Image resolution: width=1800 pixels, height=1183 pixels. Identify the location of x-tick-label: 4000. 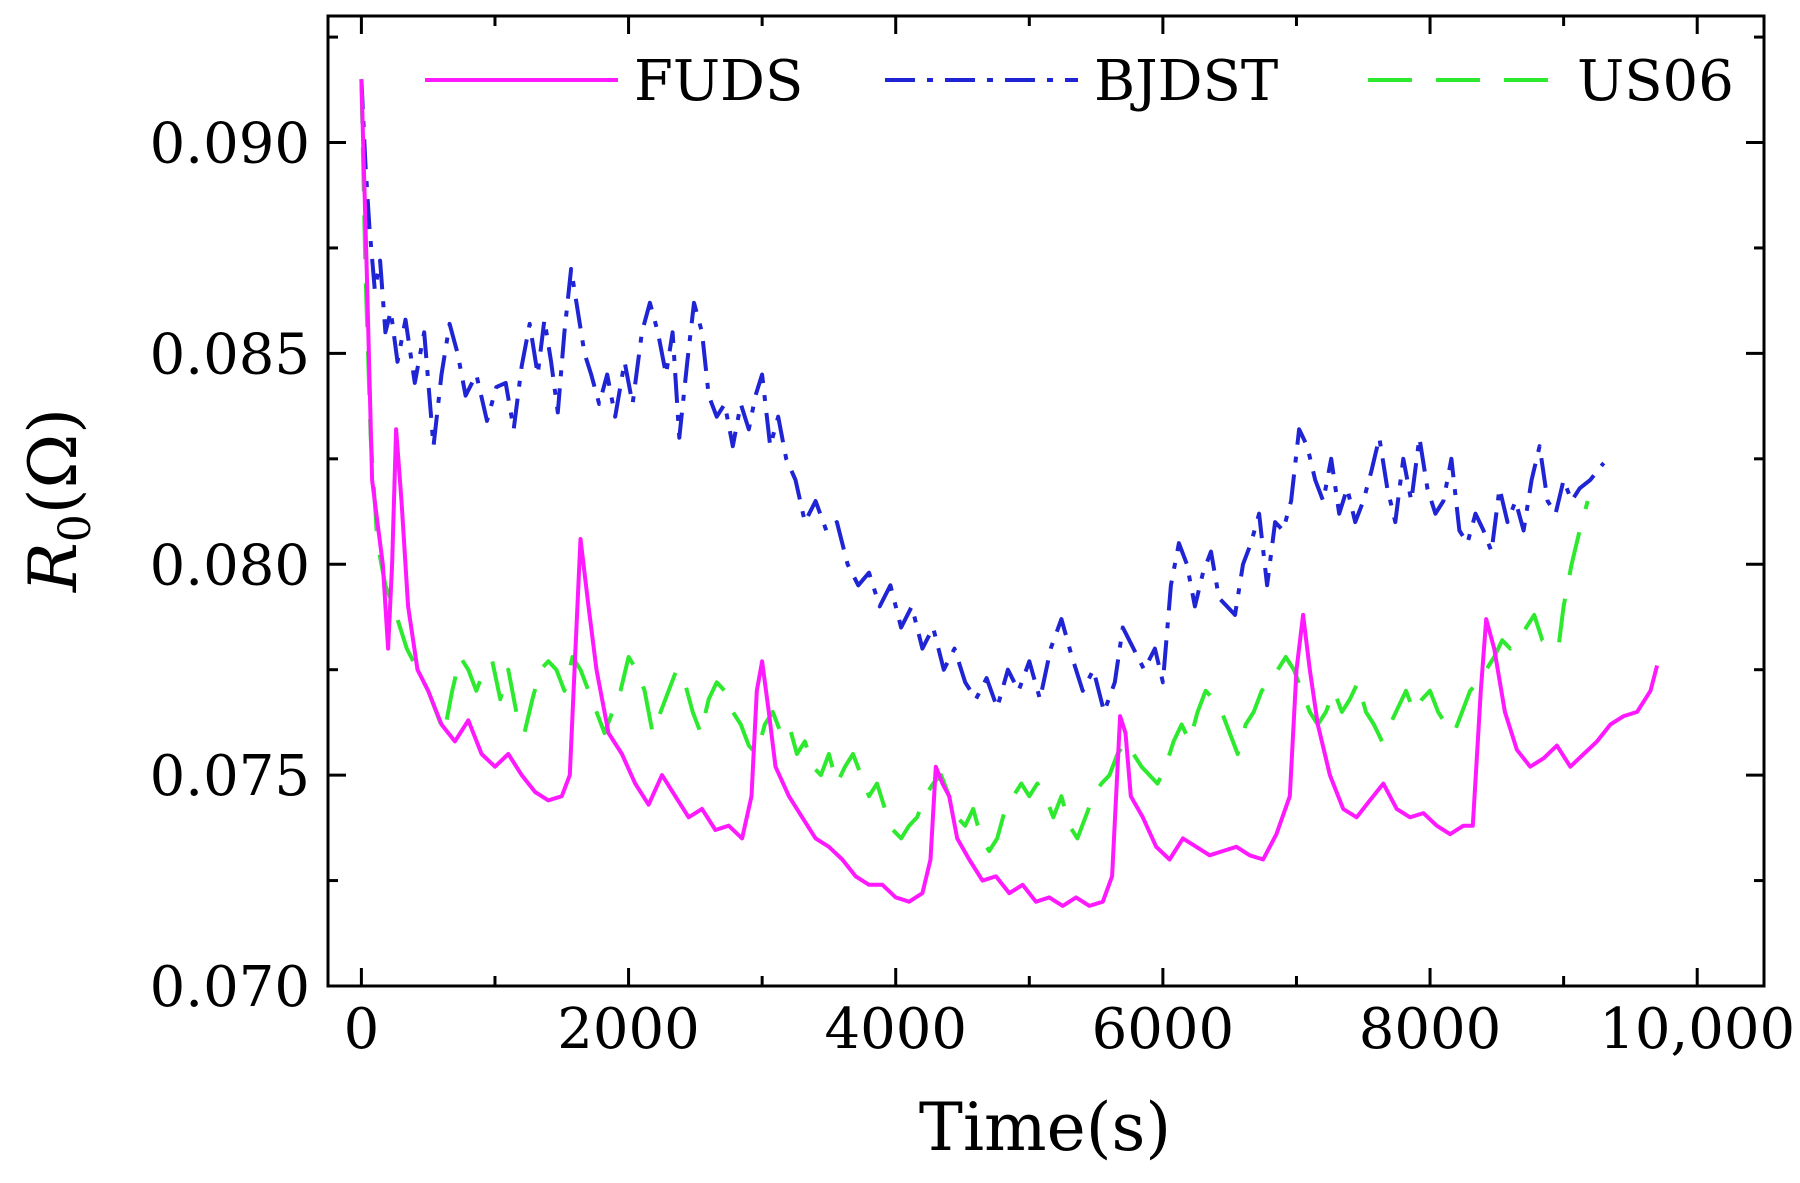
(895, 1029).